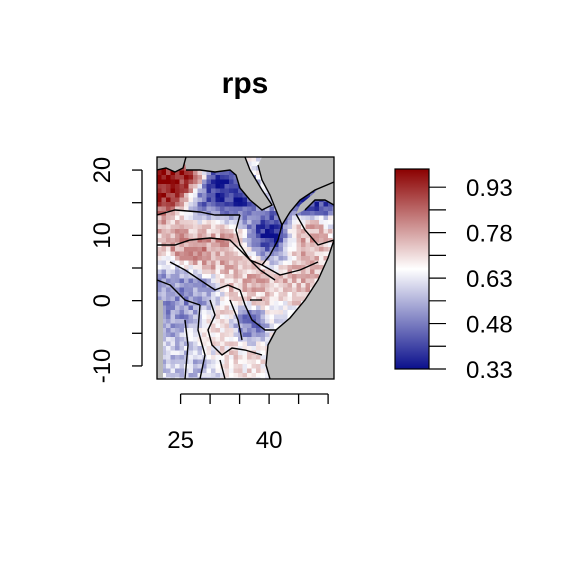  What do you see at coordinates (489, 325) in the screenshot?
I see `colorbar-tick-label: 0.48` at bounding box center [489, 325].